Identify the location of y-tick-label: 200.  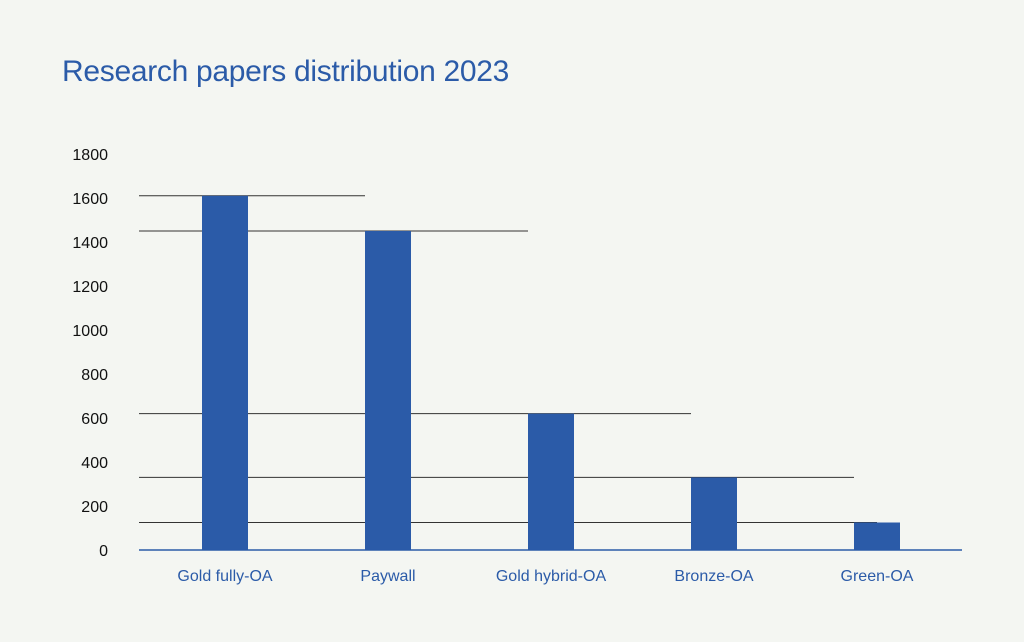
(94, 507).